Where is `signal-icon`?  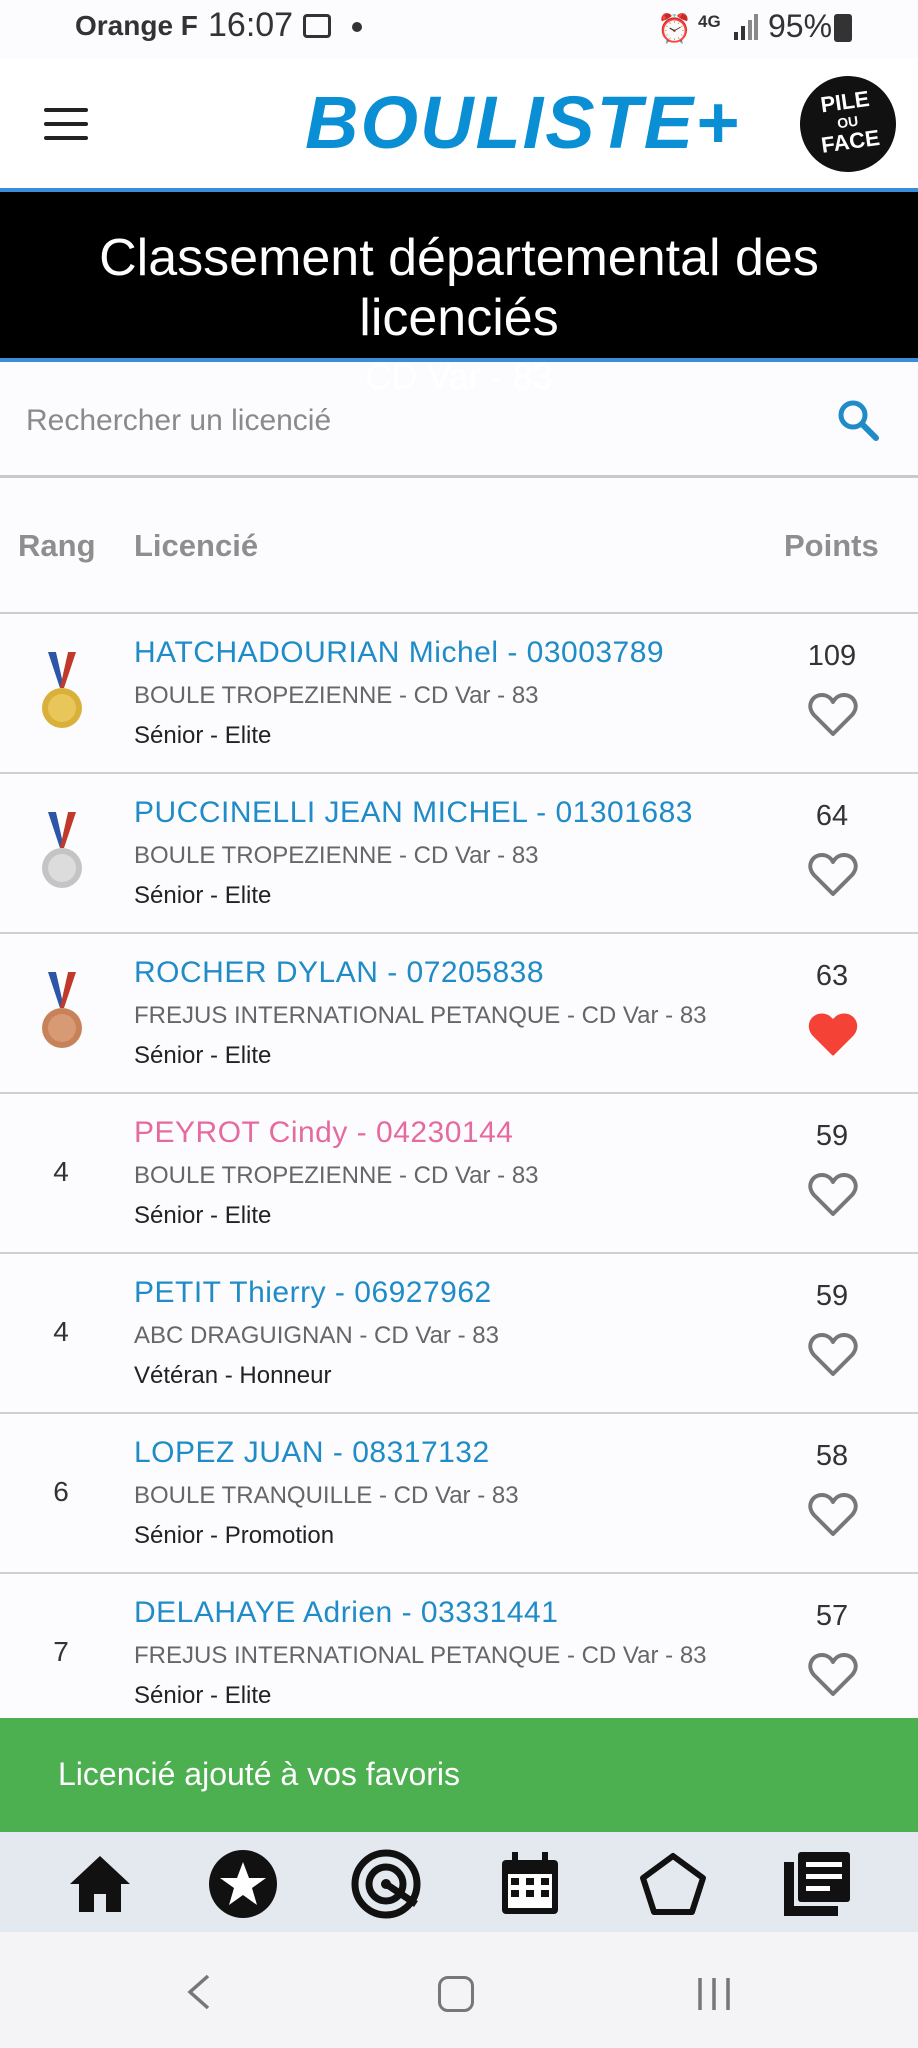
signal-icon is located at coordinates (746, 27).